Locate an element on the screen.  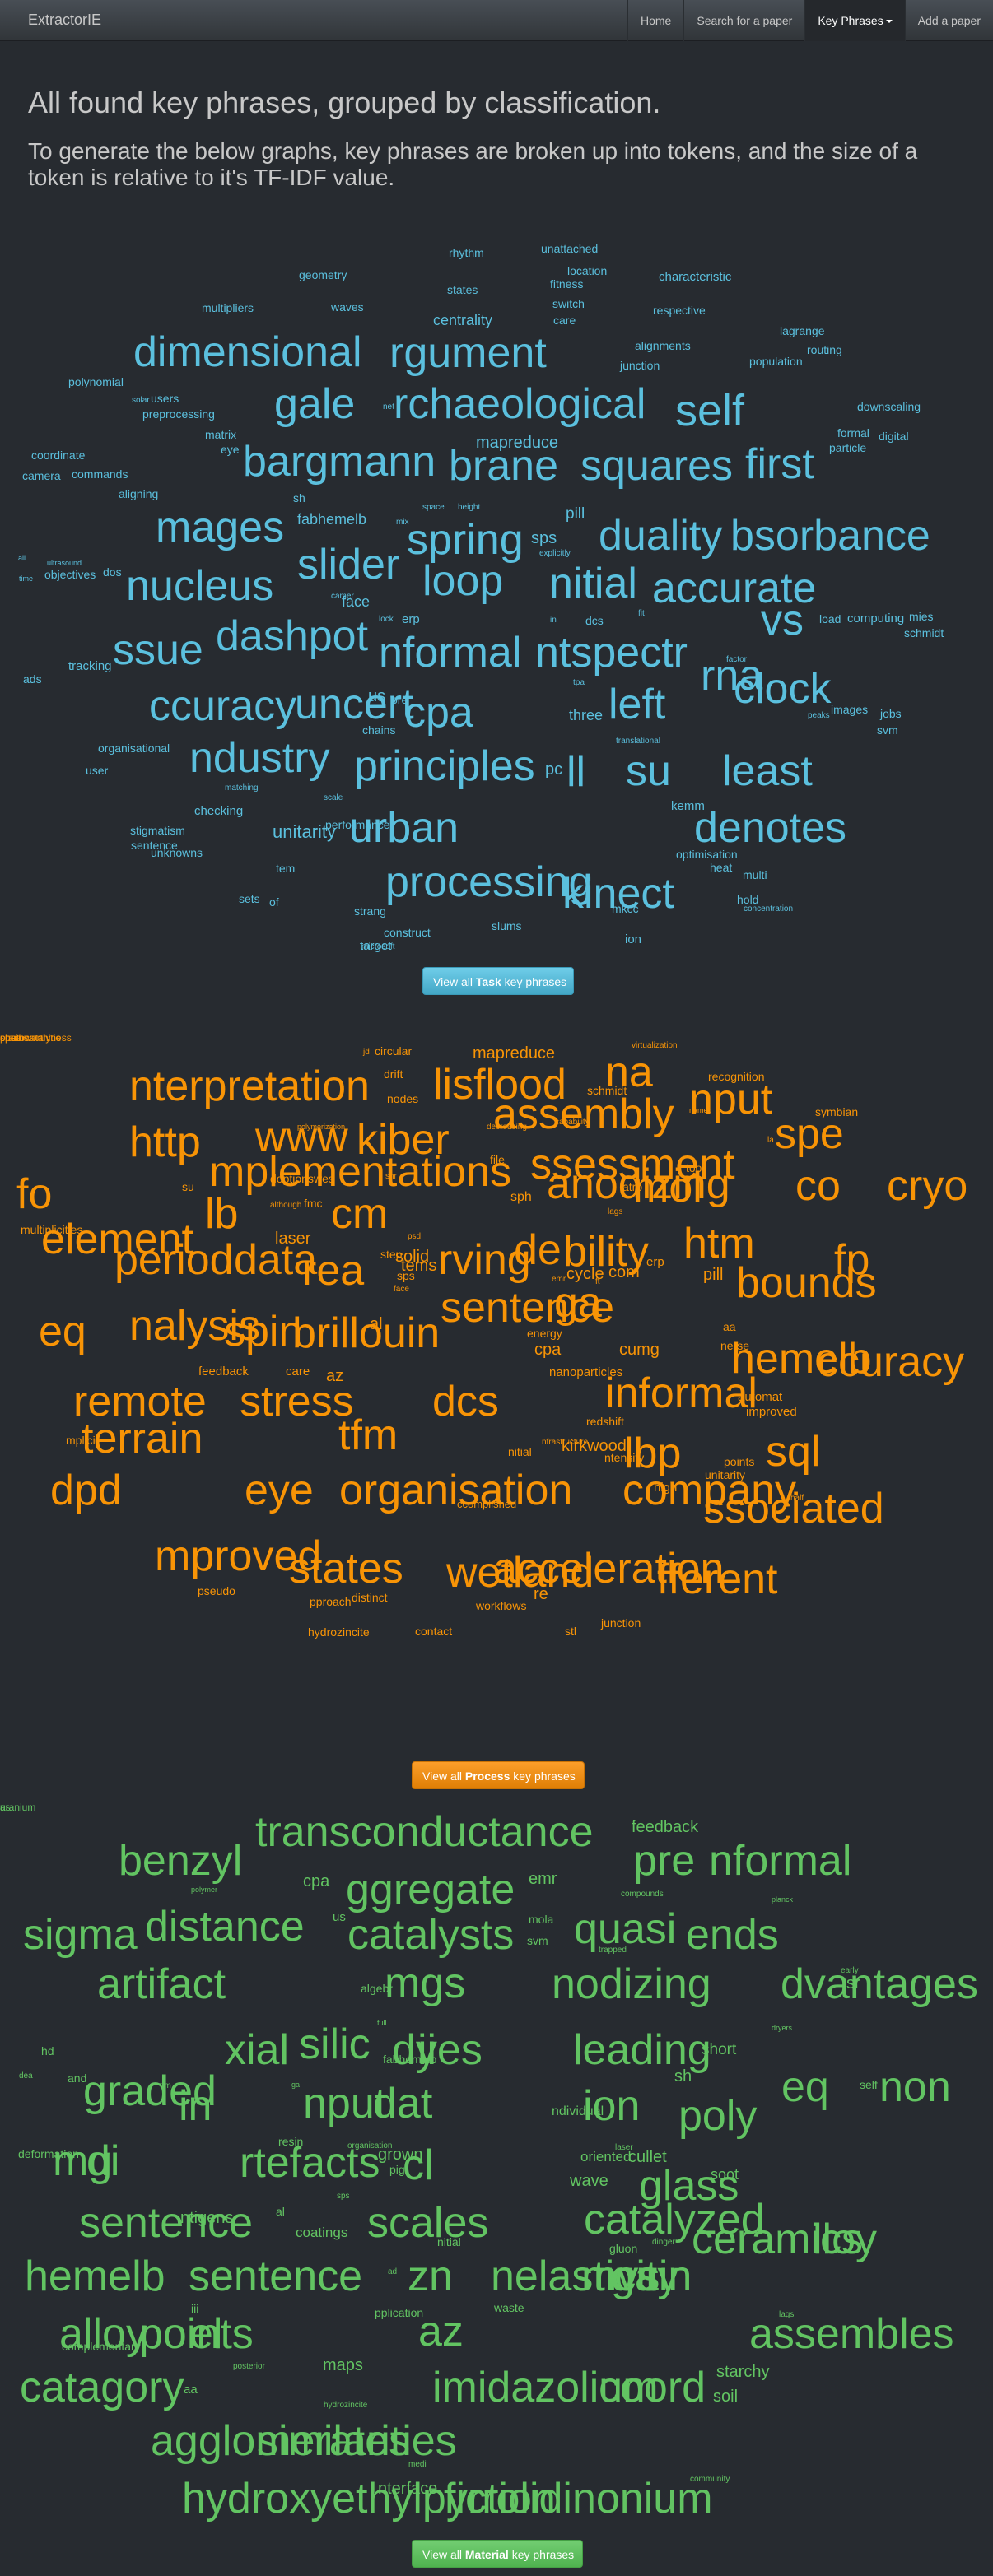
key-phrase-token: denotes is located at coordinates (770, 828).